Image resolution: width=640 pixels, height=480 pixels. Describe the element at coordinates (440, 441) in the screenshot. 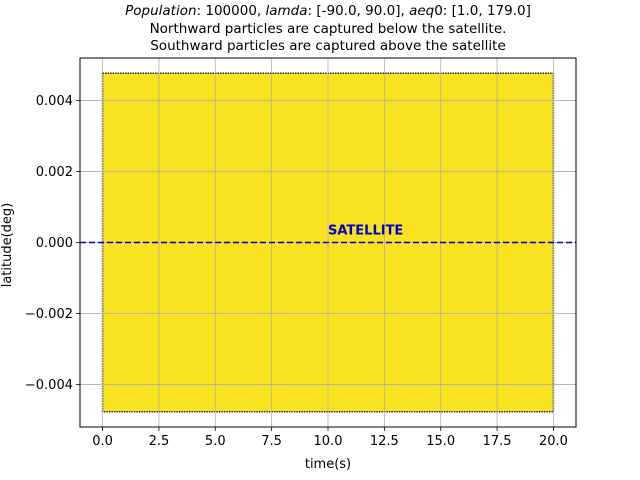

I see `x-tick-label: 15.0` at that location.